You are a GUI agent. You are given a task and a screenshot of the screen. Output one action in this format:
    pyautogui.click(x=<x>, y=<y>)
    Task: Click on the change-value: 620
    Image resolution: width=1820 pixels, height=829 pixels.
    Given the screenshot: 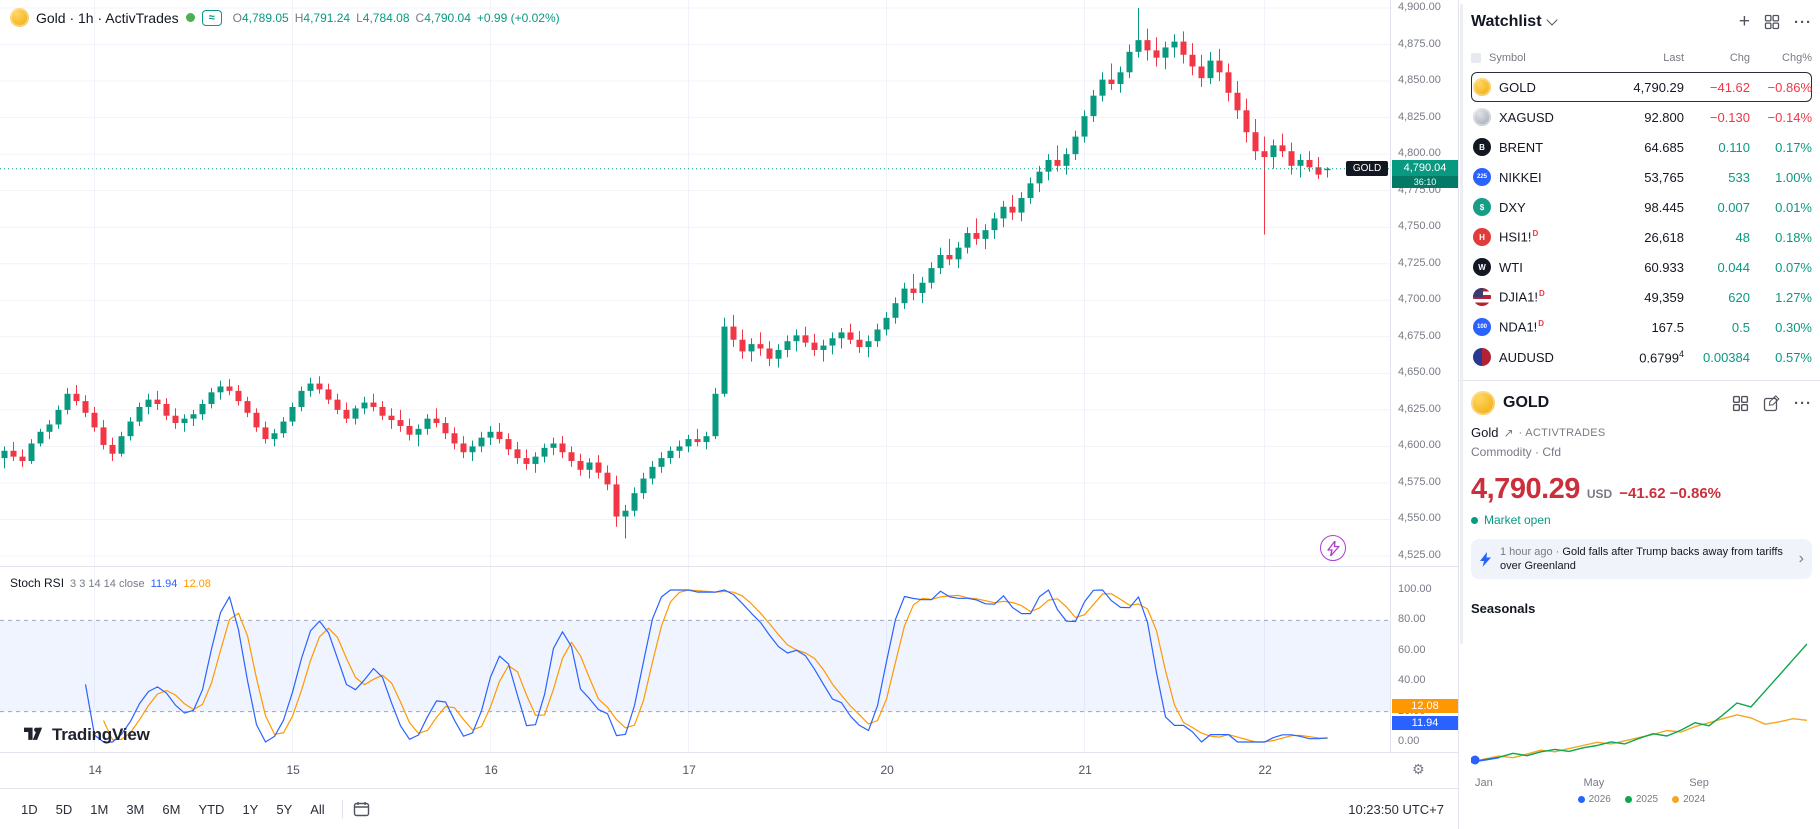 What is the action you would take?
    pyautogui.click(x=1739, y=297)
    